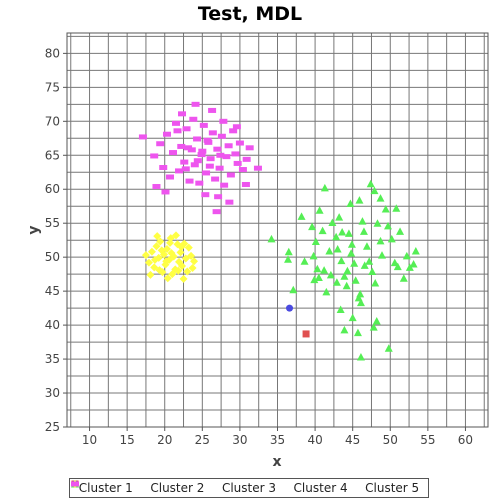 The width and height of the screenshot is (500, 500). What do you see at coordinates (52, 155) in the screenshot?
I see `y-tick-label: 65` at bounding box center [52, 155].